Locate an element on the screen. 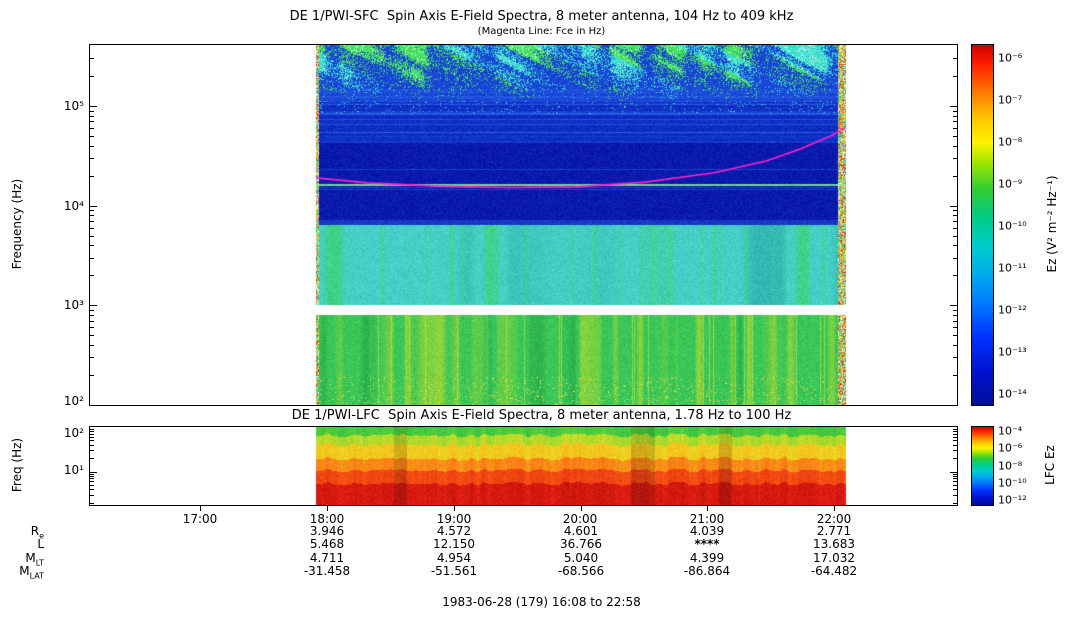  eph-re-2200: 2.771 is located at coordinates (834, 531).